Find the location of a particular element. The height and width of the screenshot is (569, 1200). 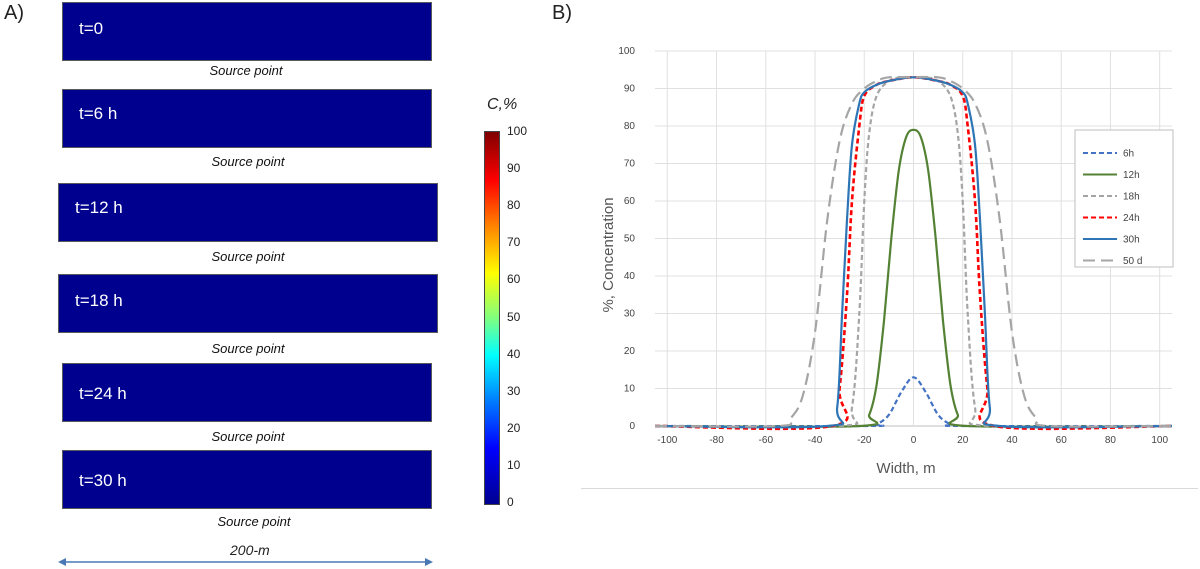

snapshot-time-label: t=18 h is located at coordinates (99, 300).